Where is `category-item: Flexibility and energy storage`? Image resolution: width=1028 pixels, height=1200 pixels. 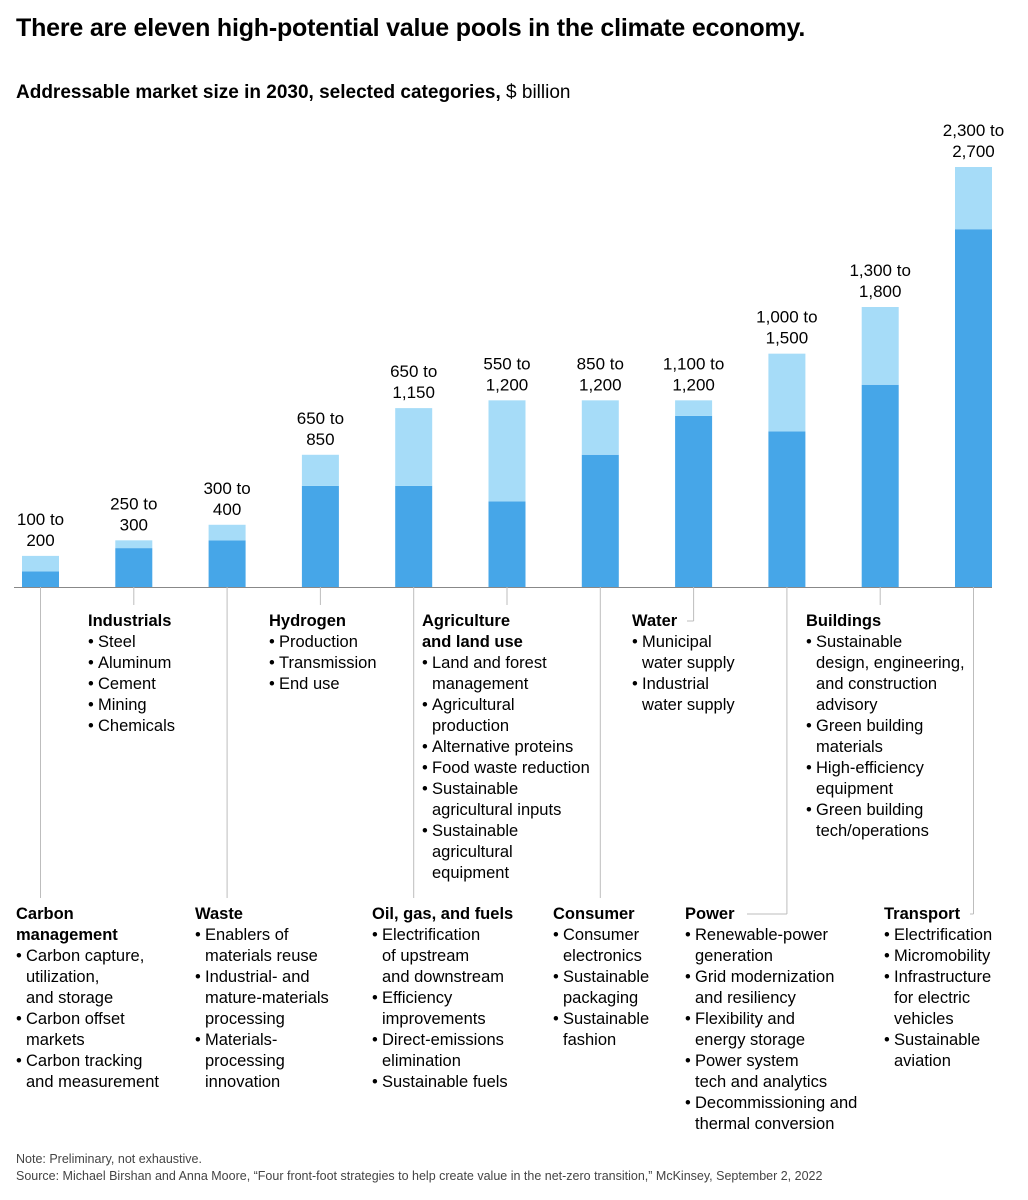 category-item: Flexibility and energy storage is located at coordinates (771, 1030).